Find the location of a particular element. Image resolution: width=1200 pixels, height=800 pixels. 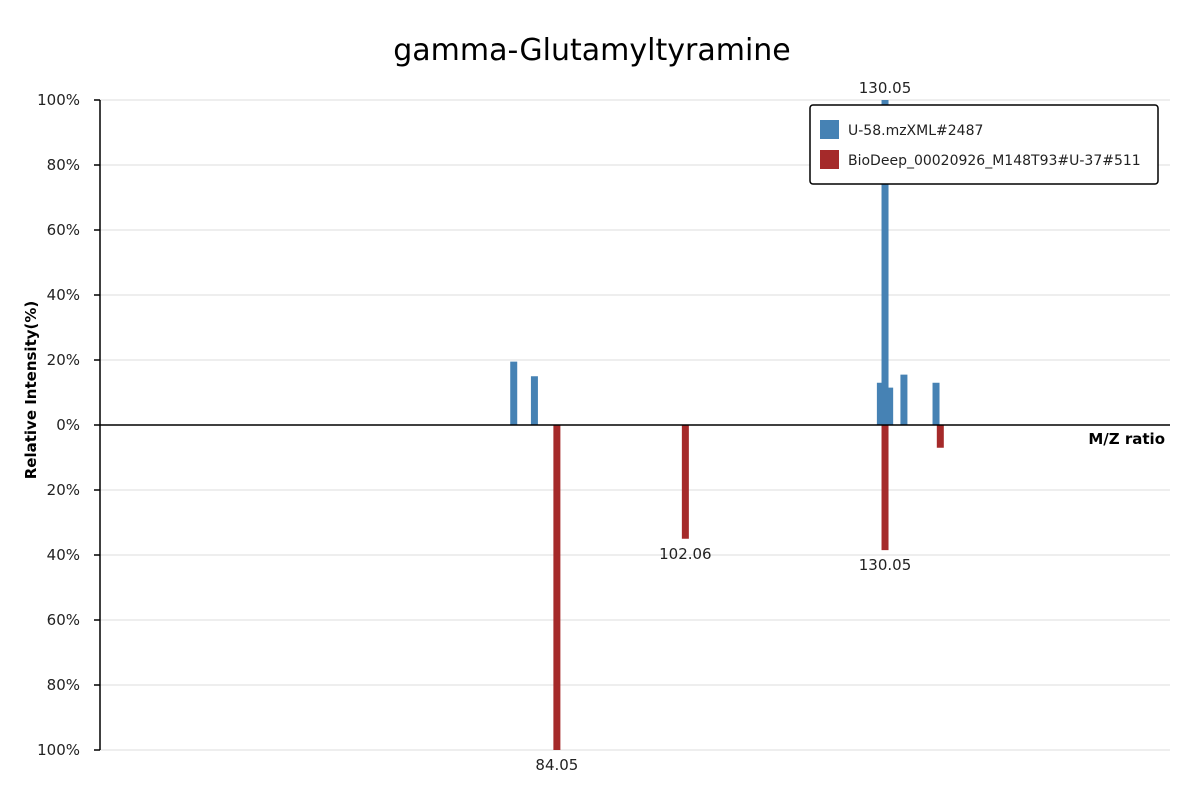

y-tick-labels: 100% 80% 60% 40% 20% 0% 20% 40% 60% 80% 100% is located at coordinates (58, 425).